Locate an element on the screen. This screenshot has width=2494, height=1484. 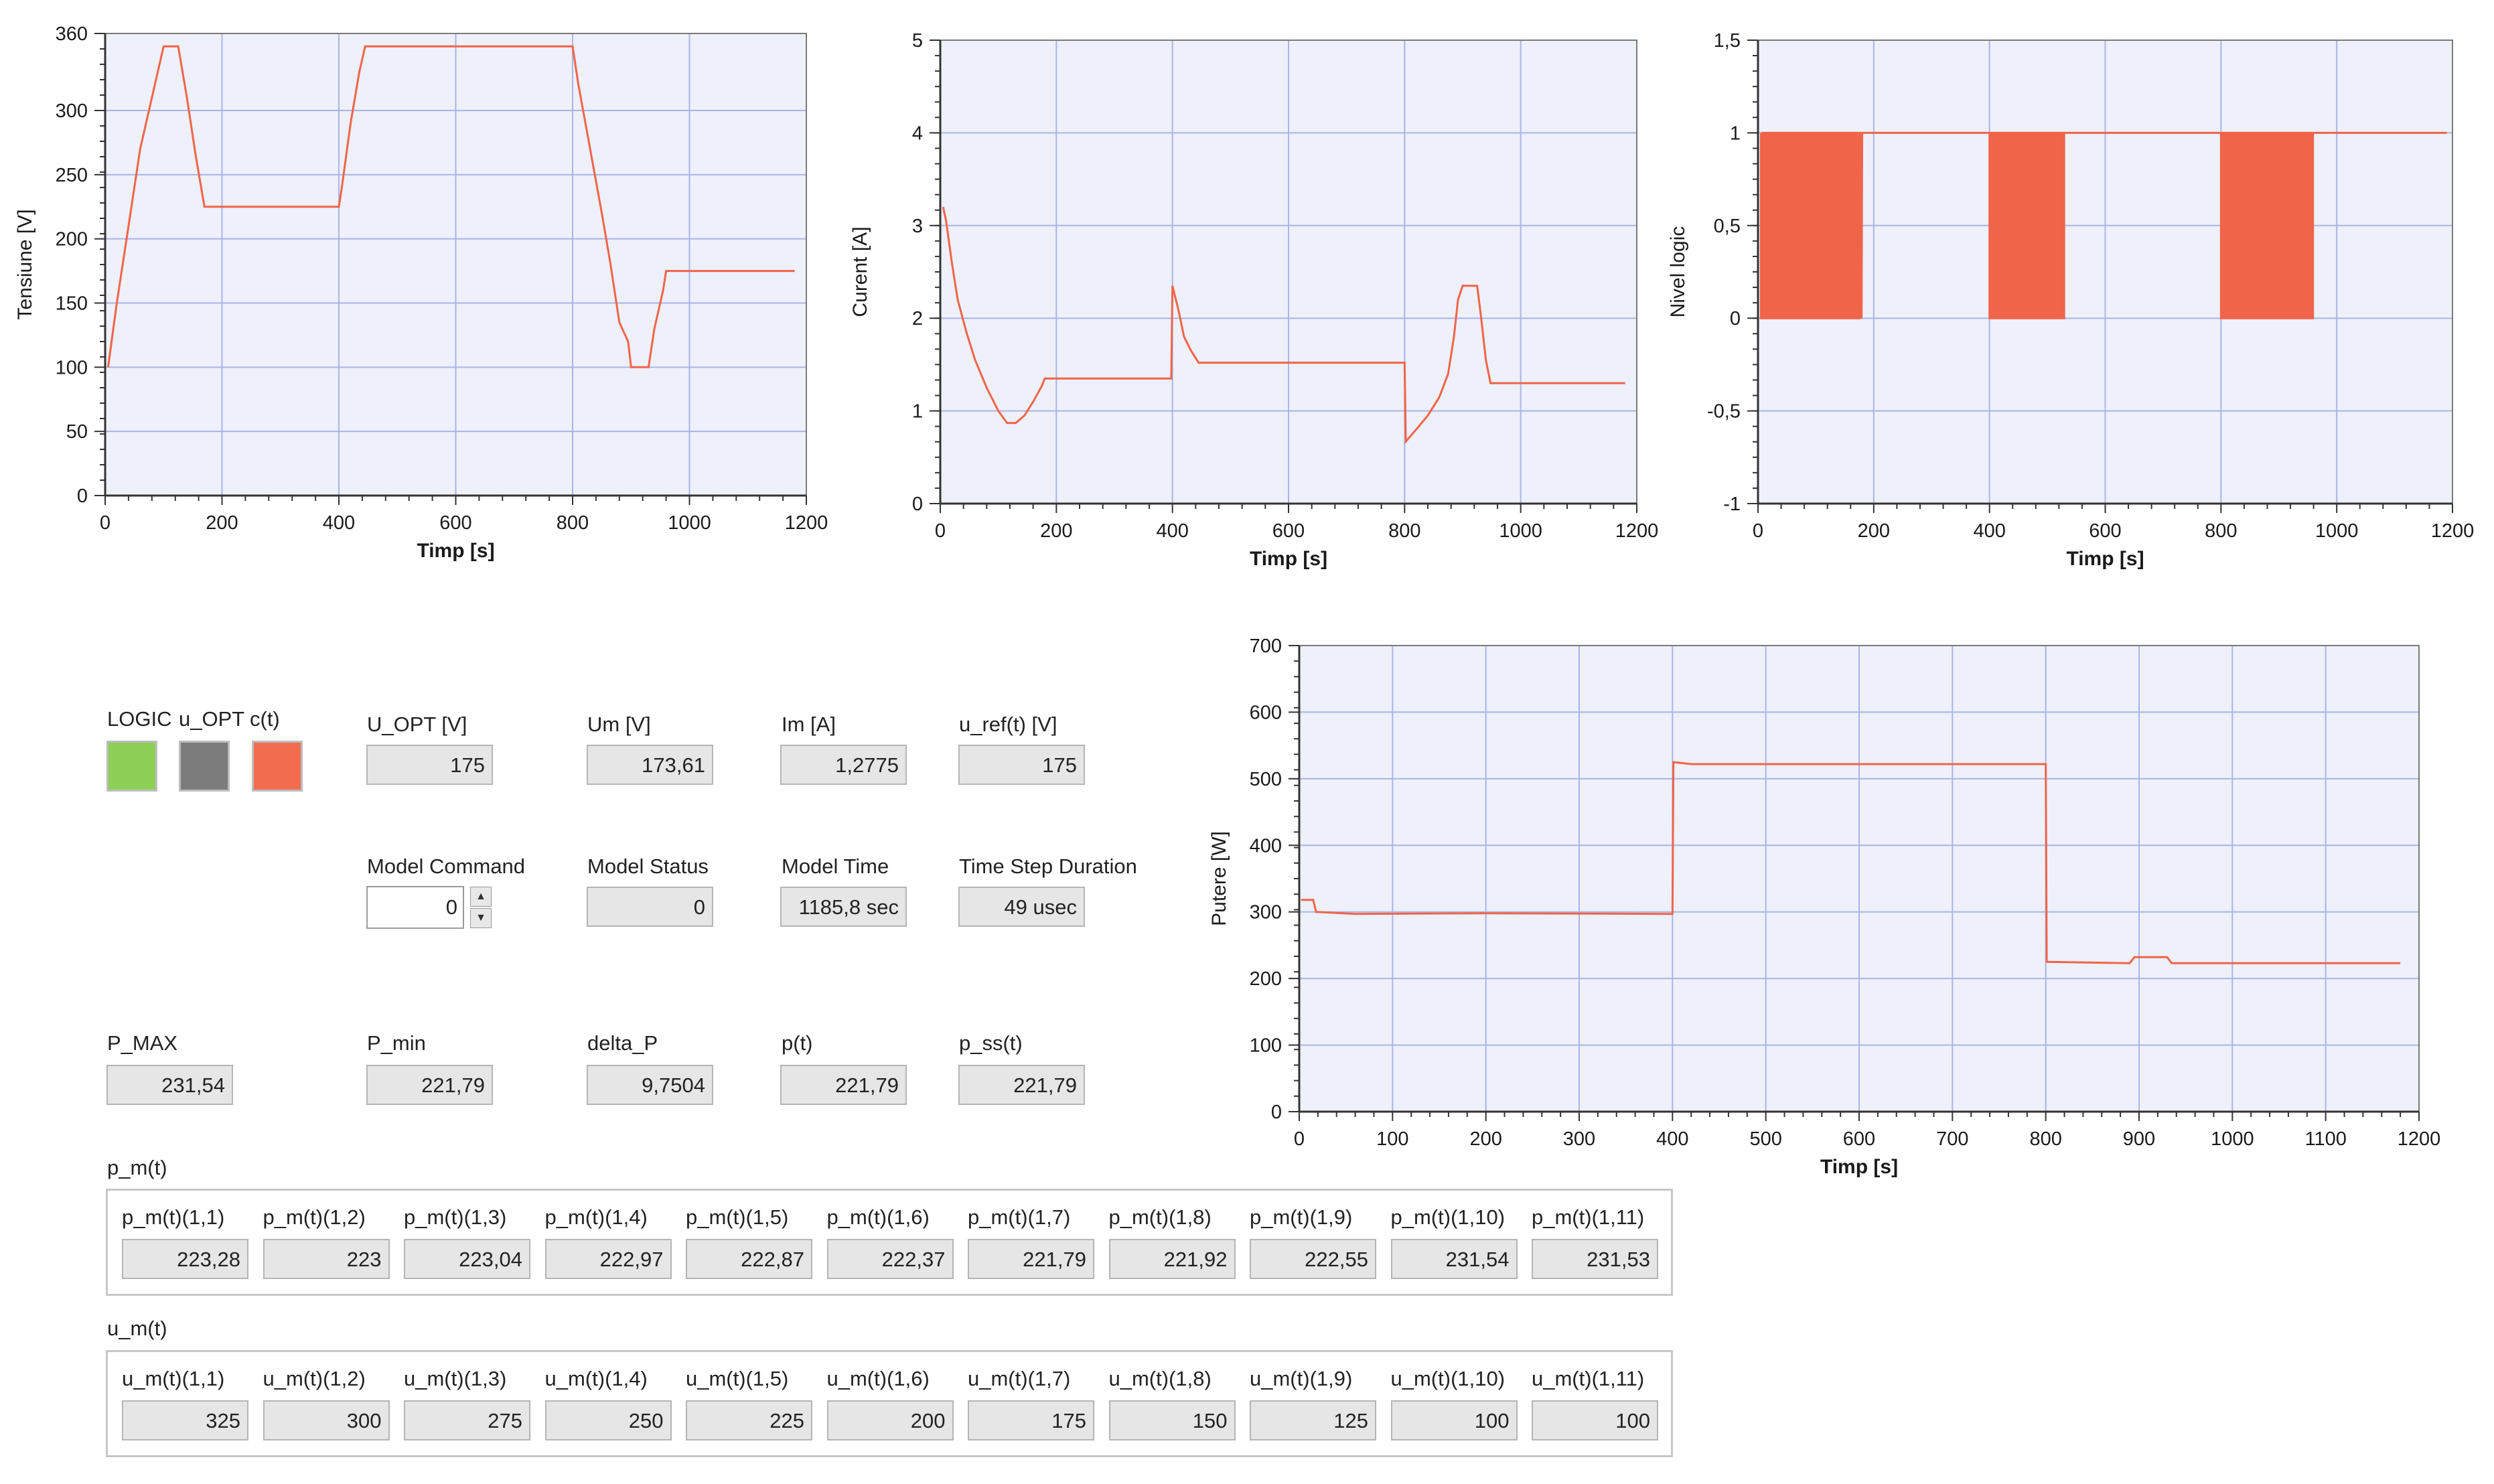
model-status-value: 0 is located at coordinates (650, 907).